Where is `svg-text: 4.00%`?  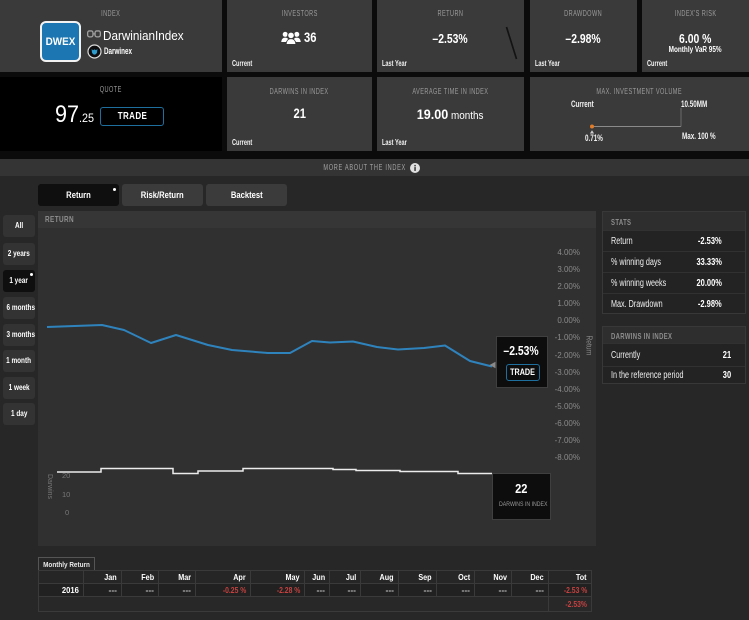
svg-text: 4.00% is located at coordinates (568, 252).